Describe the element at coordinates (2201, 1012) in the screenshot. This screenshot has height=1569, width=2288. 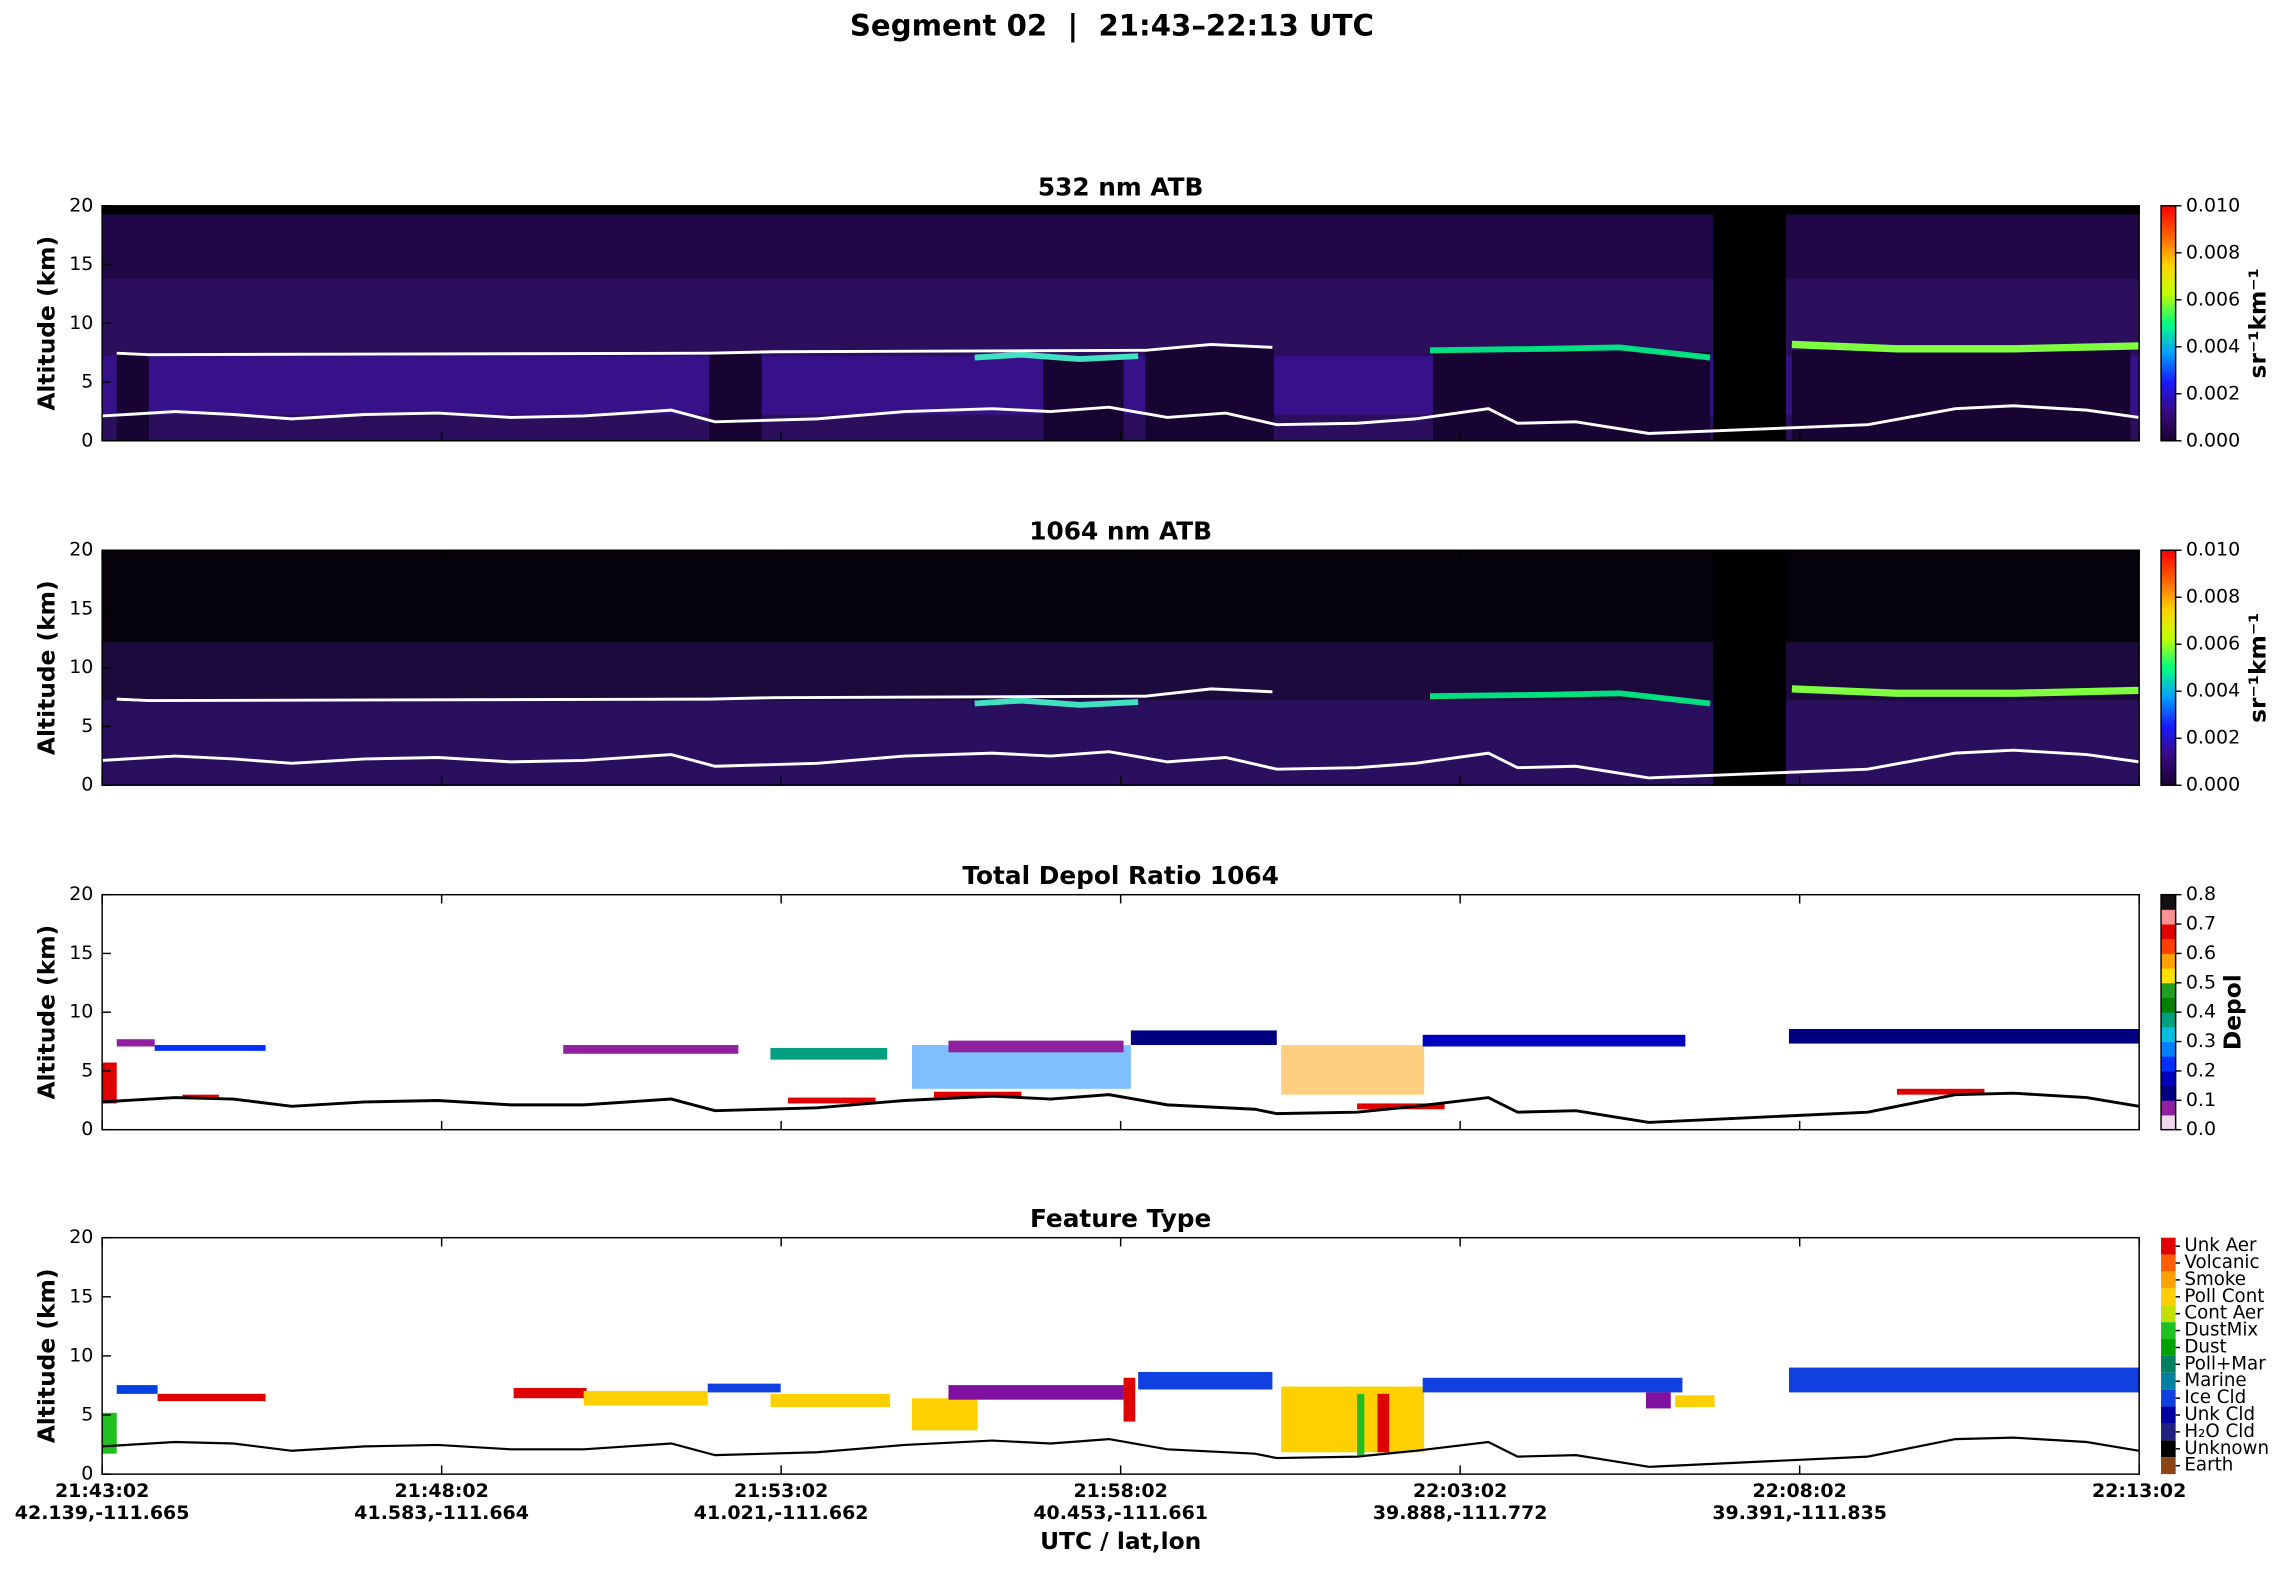
I see `colorbar-tick-label: 0.4` at that location.